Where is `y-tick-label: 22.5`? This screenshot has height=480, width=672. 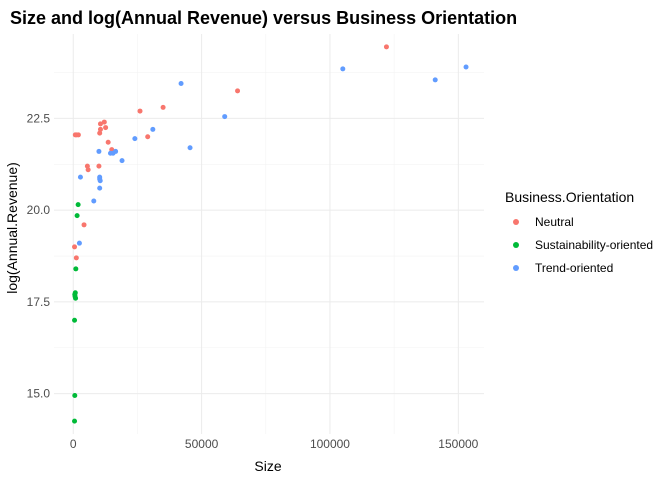
y-tick-label: 22.5 is located at coordinates (39, 118).